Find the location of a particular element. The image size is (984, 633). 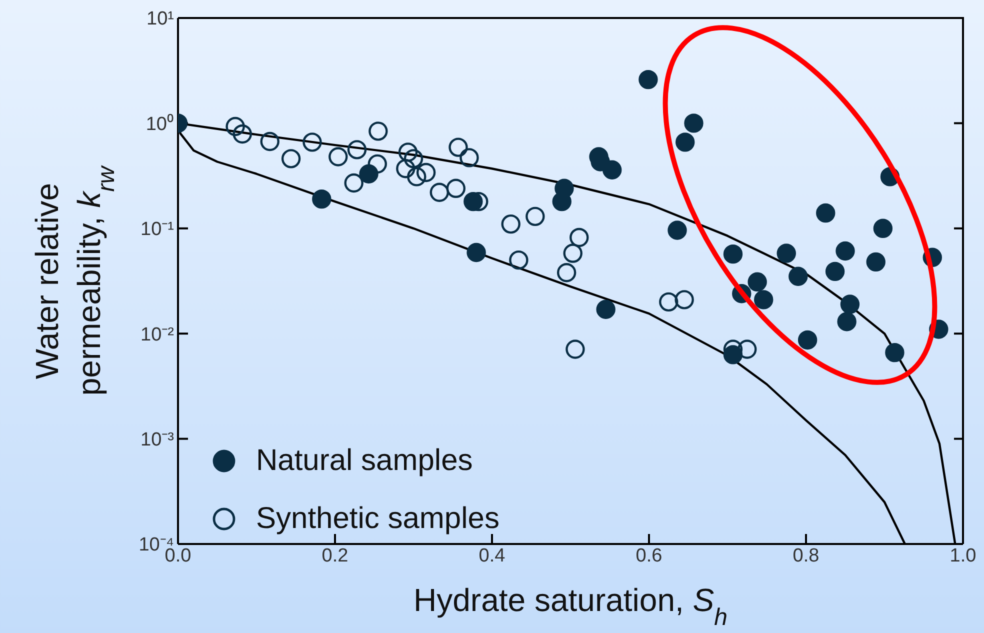

y-tick-label: 10⁻² is located at coordinates (157, 335).